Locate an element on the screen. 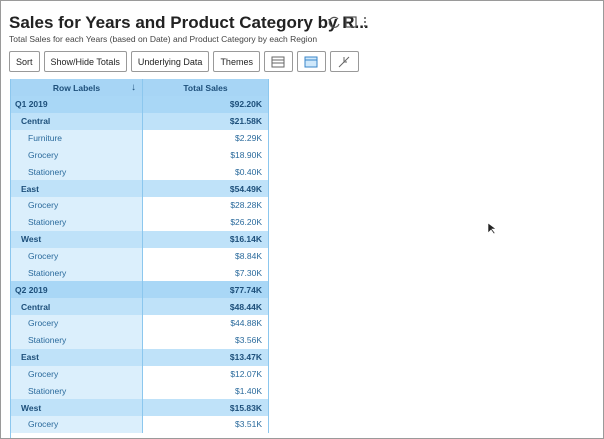 The width and height of the screenshot is (604, 439). row-label: Q2 2019 is located at coordinates (77, 290).